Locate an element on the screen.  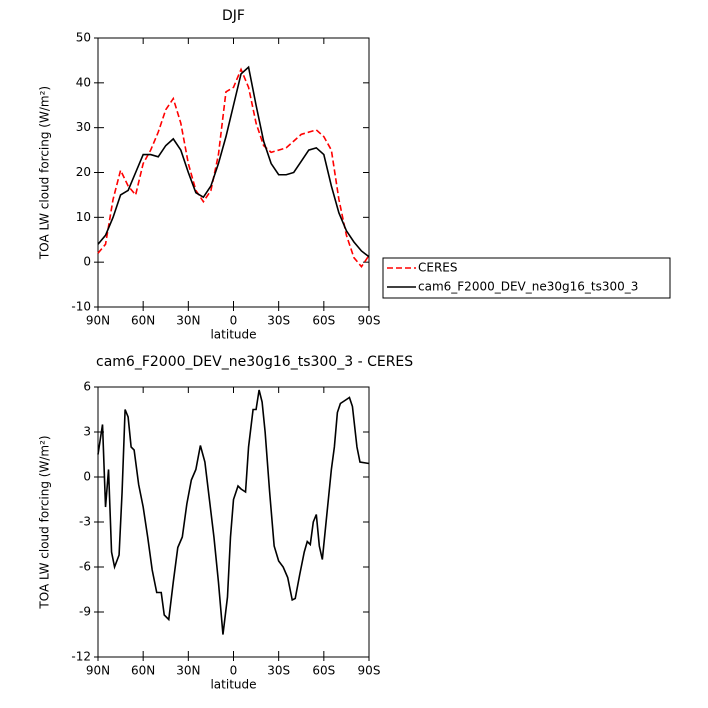
y-tick-label: -3 is located at coordinates (85, 522).